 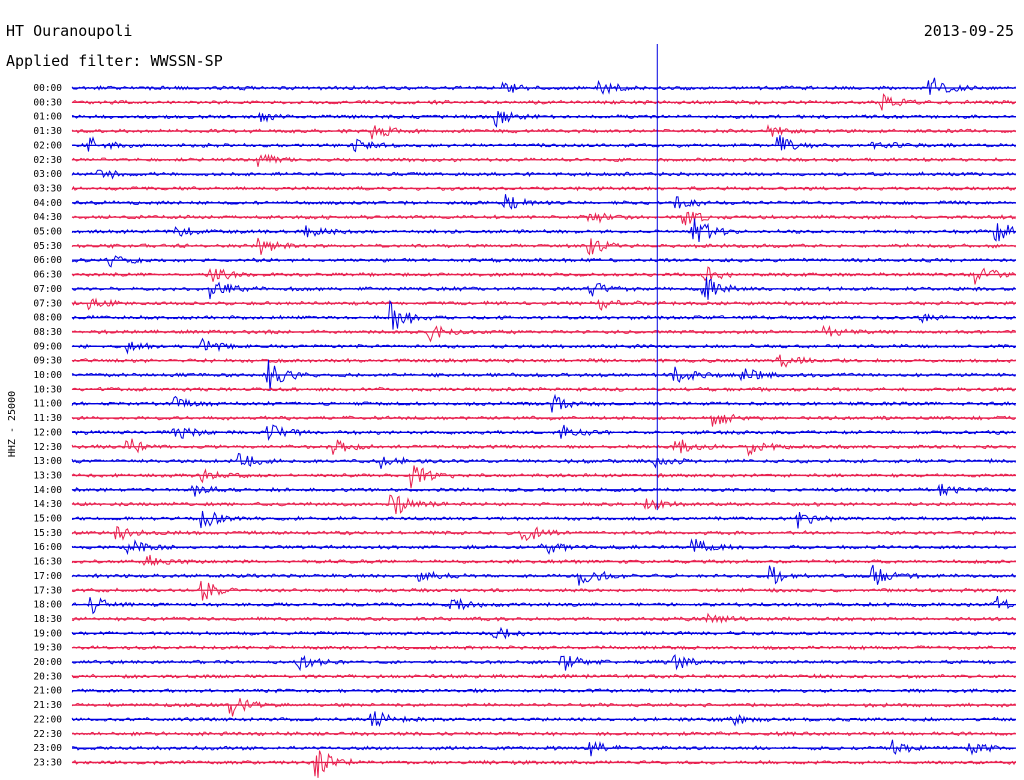 What do you see at coordinates (47, 633) in the screenshot?
I see `time-label: 19:00` at bounding box center [47, 633].